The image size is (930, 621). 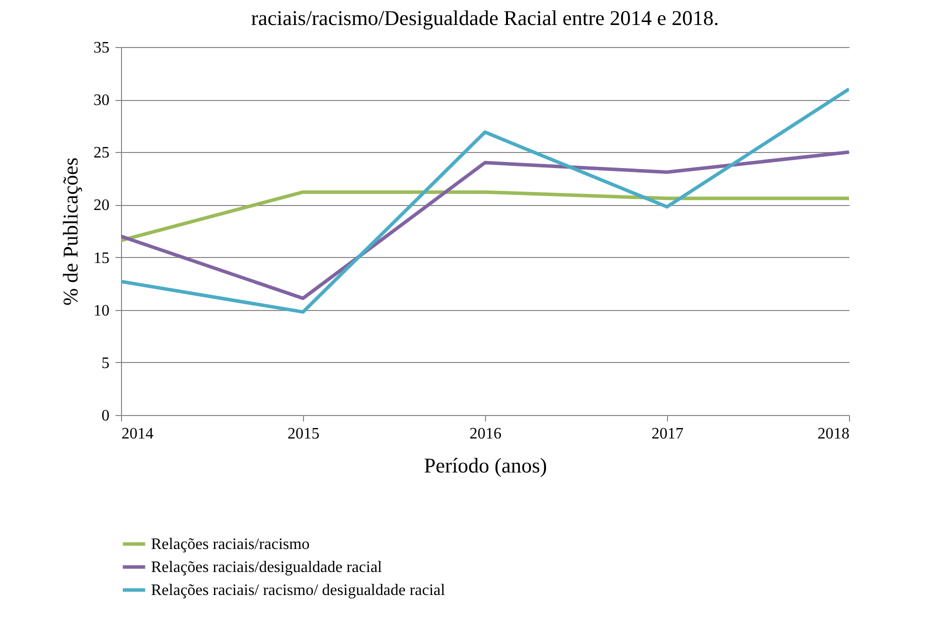 I want to click on legend-label: Relações raciais/ racismo/ desigualdade racial, so click(x=298, y=590).